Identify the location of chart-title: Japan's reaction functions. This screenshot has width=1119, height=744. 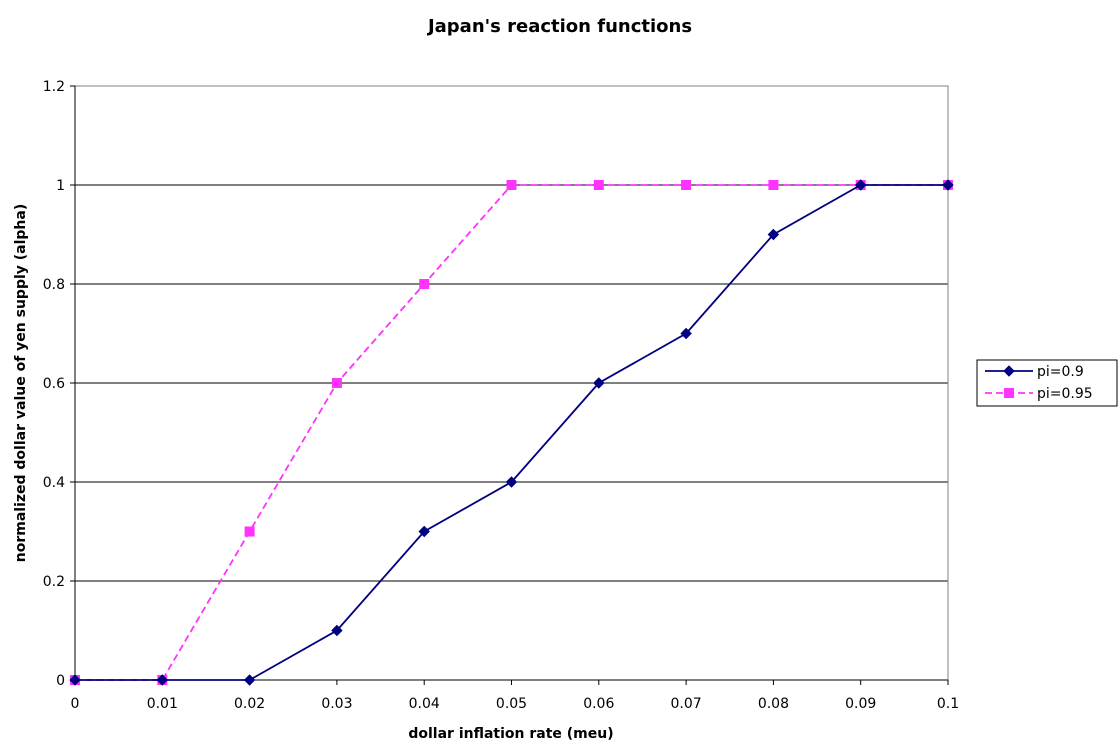
(559, 26).